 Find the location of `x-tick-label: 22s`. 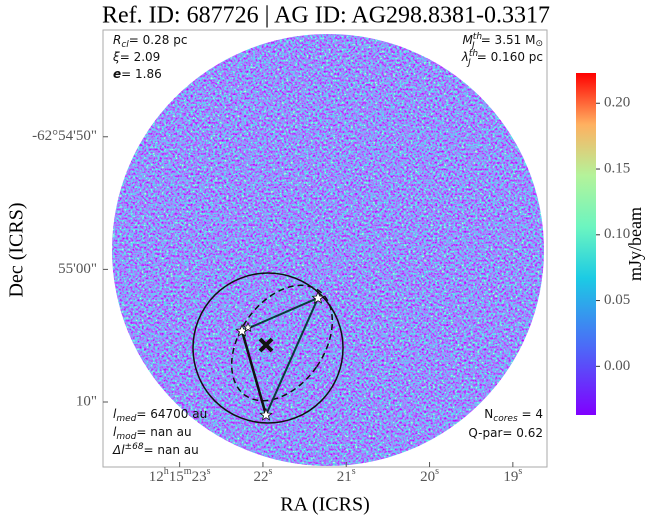

x-tick-label: 22s is located at coordinates (262, 475).